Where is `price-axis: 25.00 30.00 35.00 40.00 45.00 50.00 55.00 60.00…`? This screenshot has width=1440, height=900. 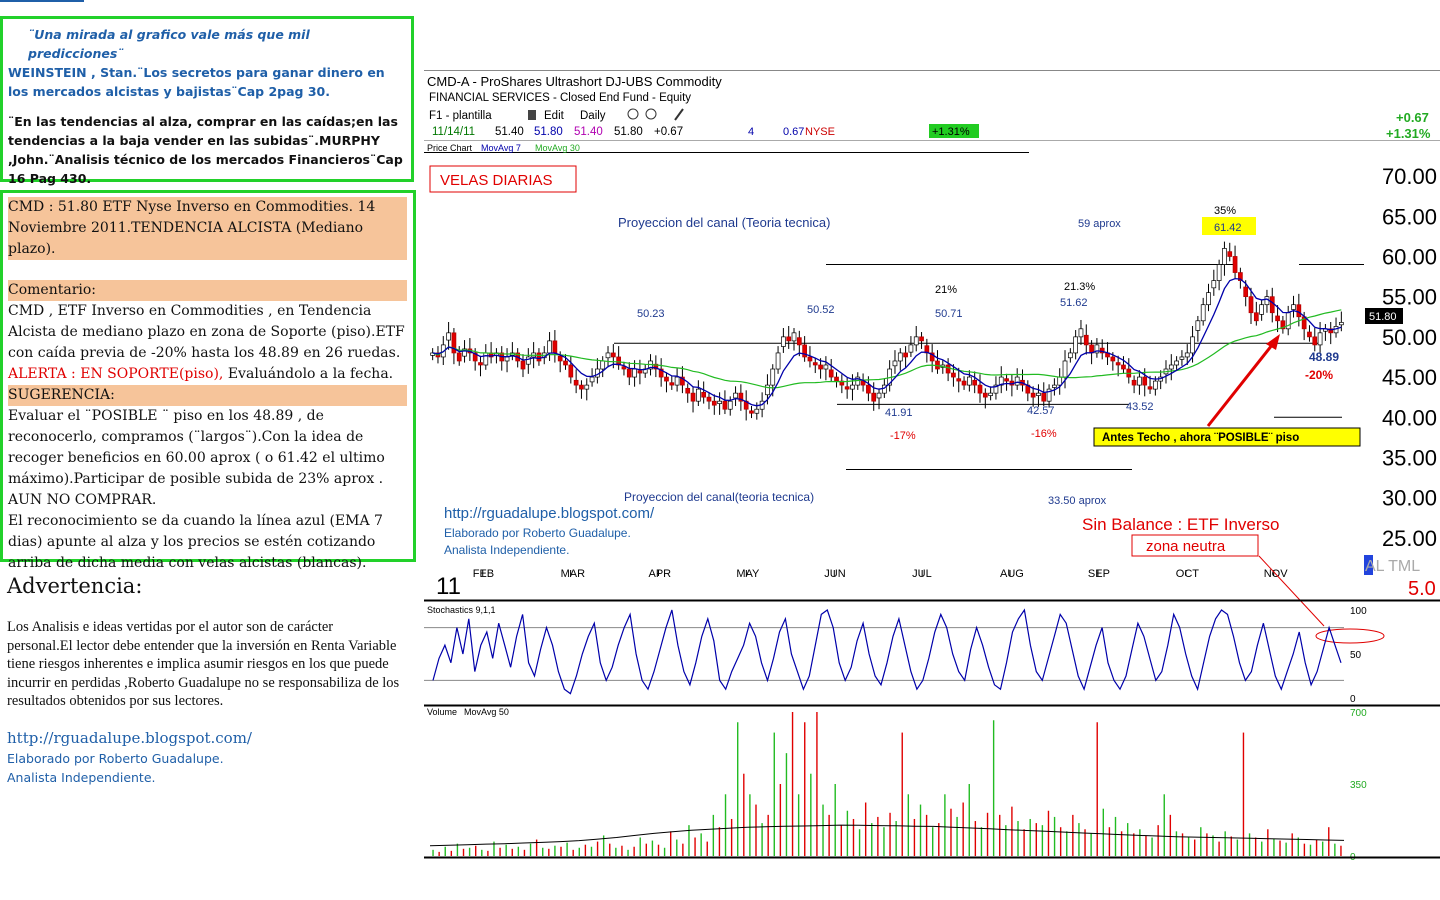 price-axis: 25.00 30.00 35.00 40.00 45.00 50.00 55.00 60.00… is located at coordinates (1409, 357).